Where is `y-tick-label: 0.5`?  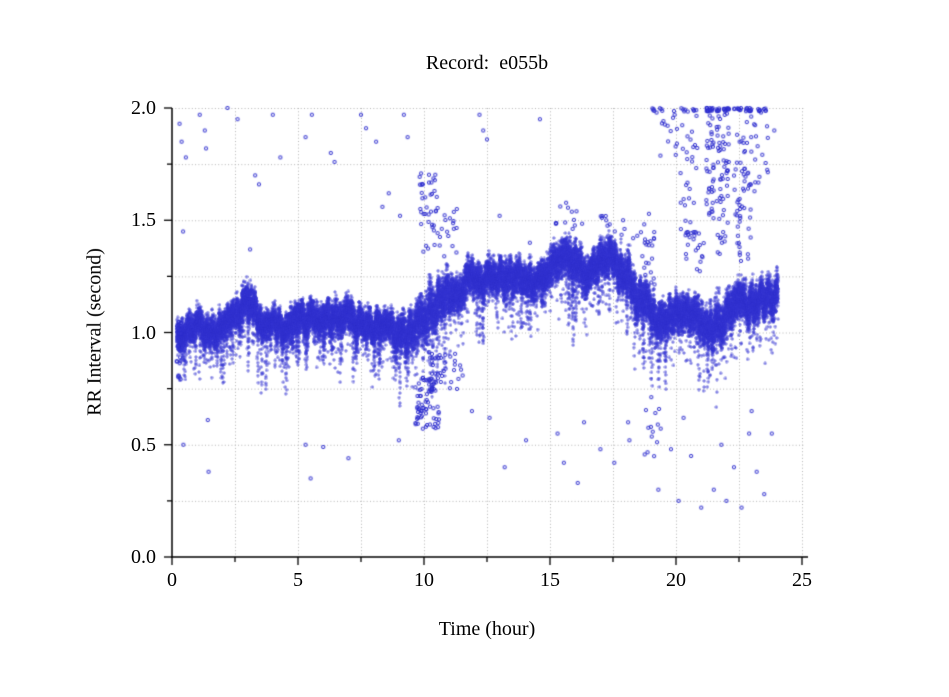
y-tick-label: 0.5 is located at coordinates (143, 444).